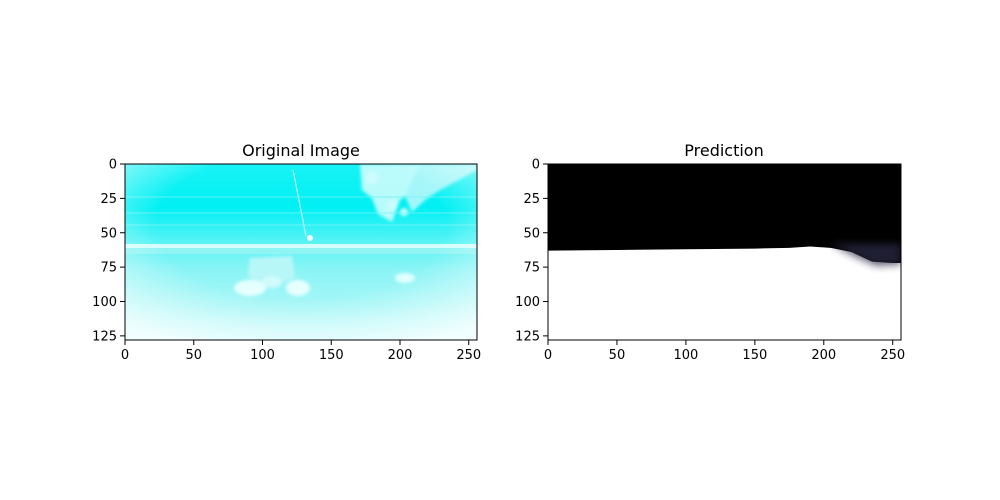  I want to click on original-image-frame, so click(301, 252).